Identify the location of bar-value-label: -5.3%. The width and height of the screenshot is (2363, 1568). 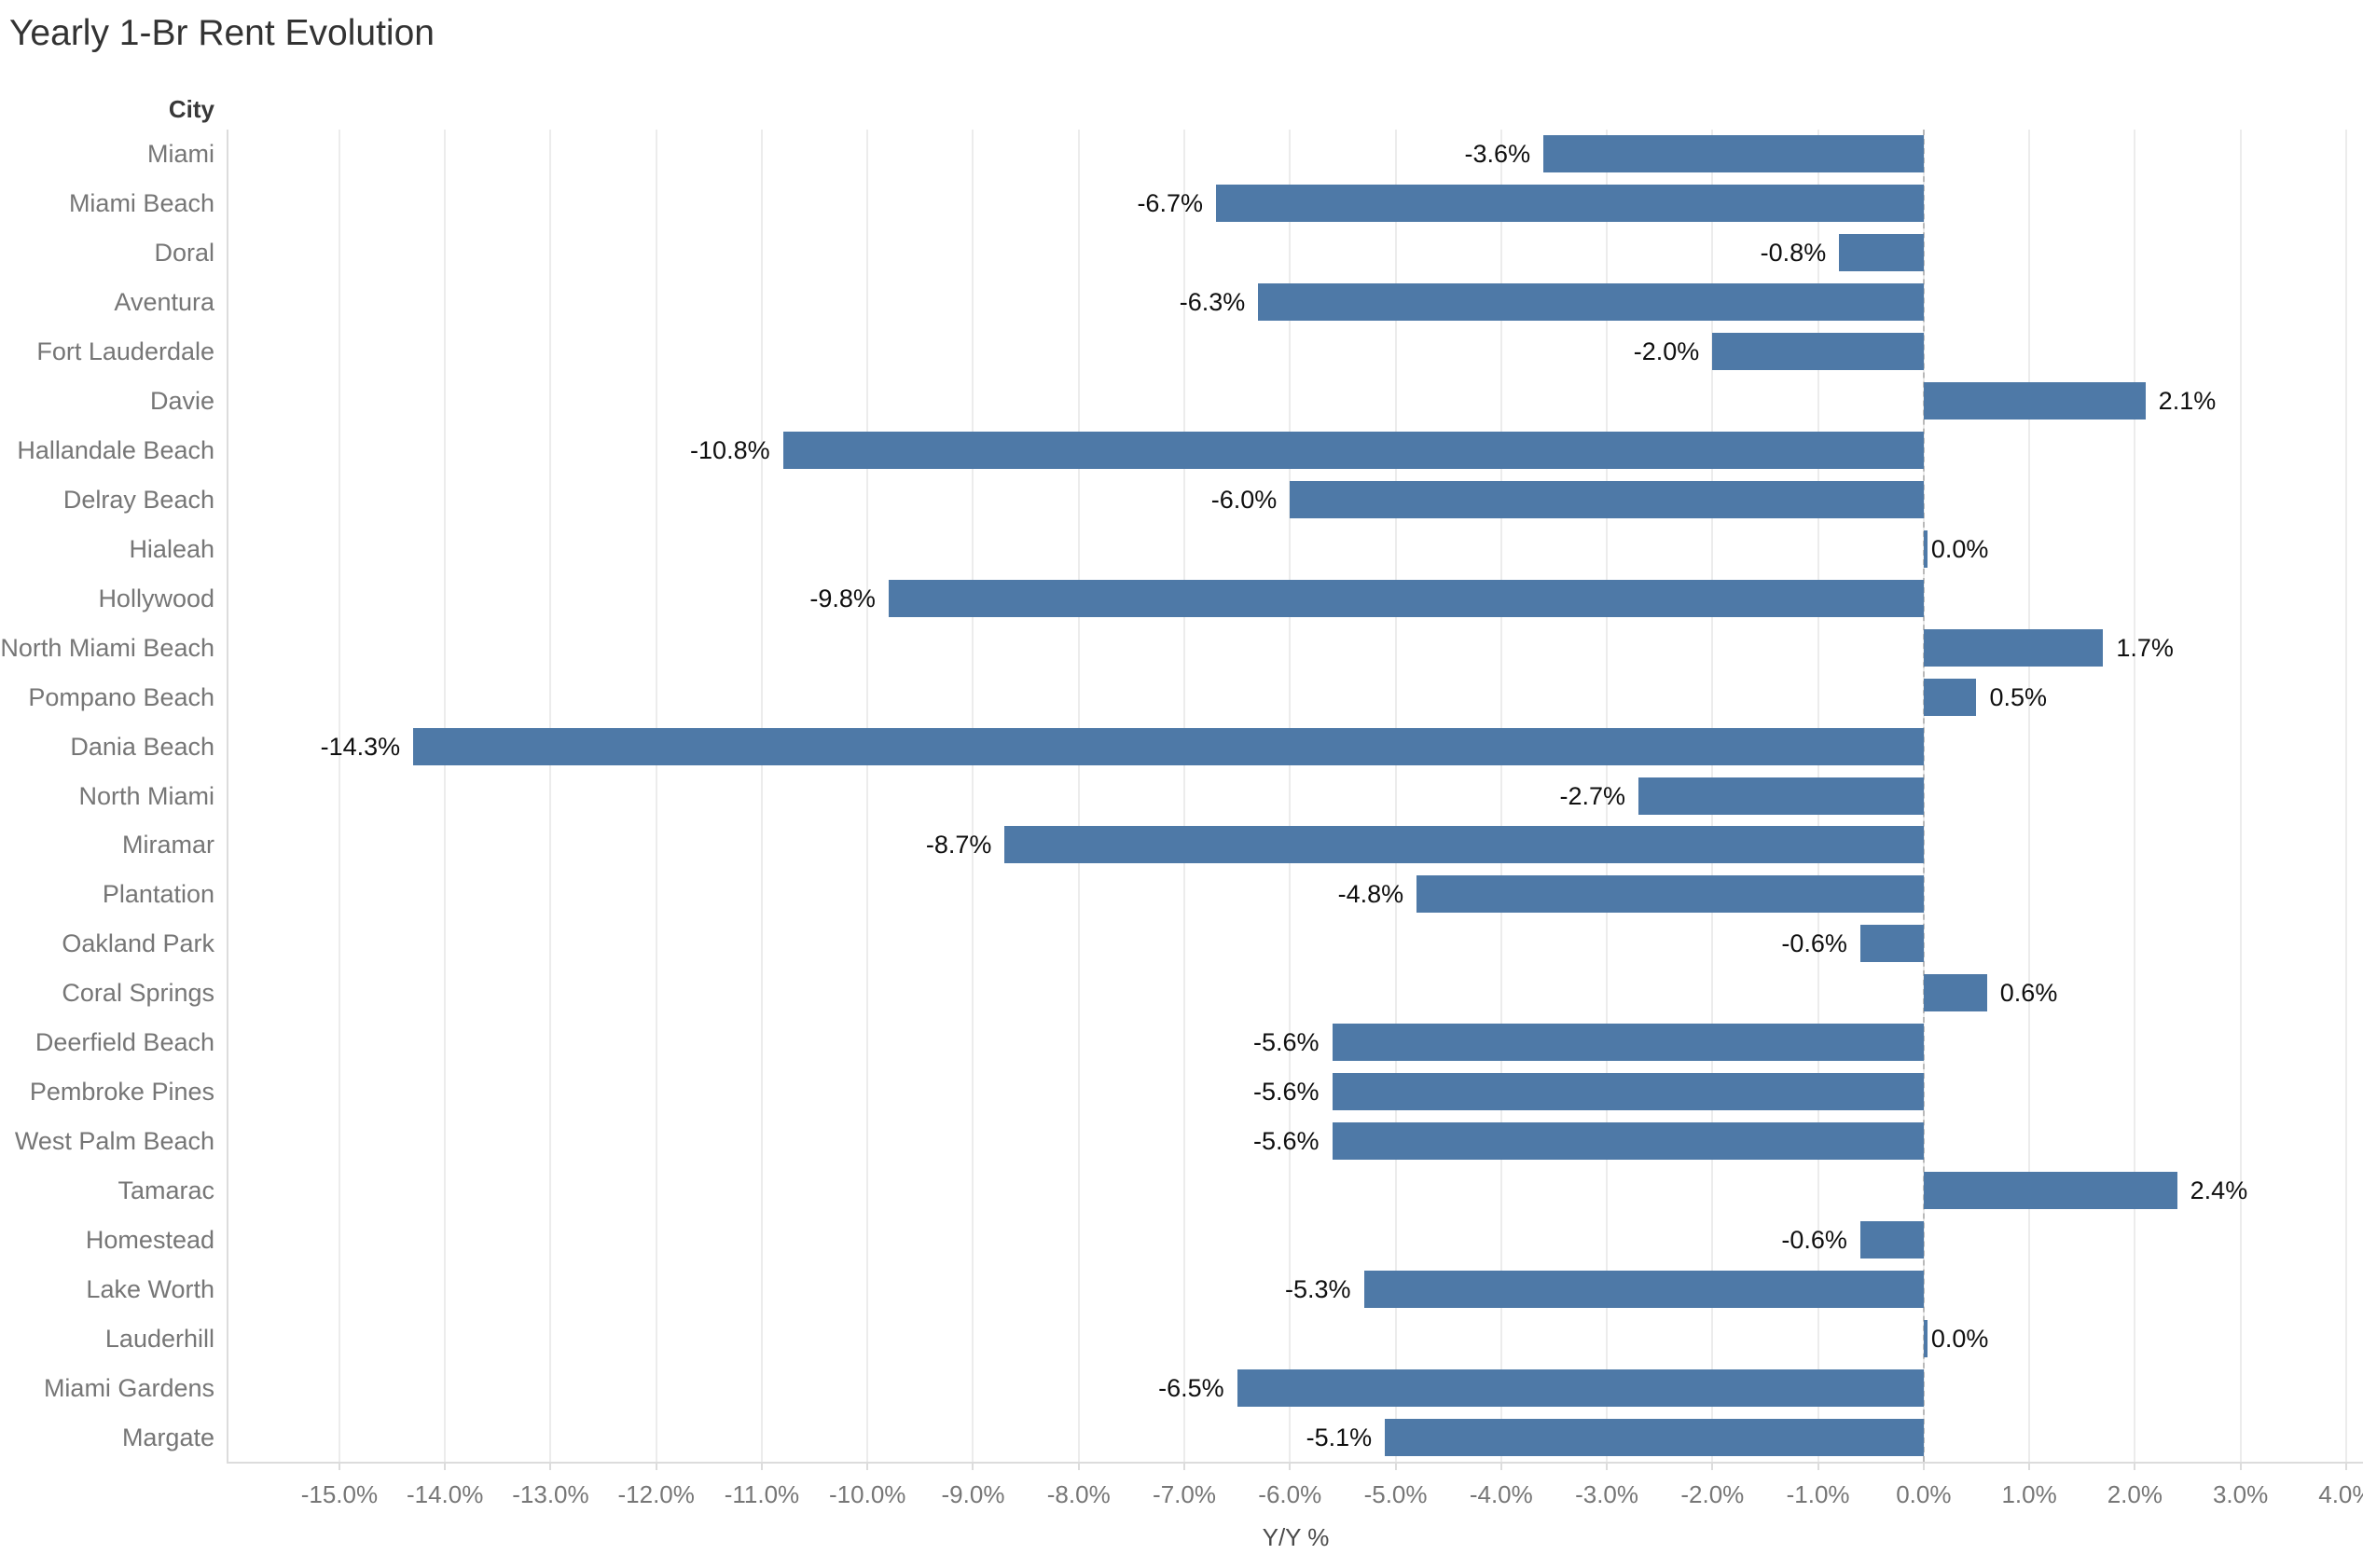
(1318, 1288).